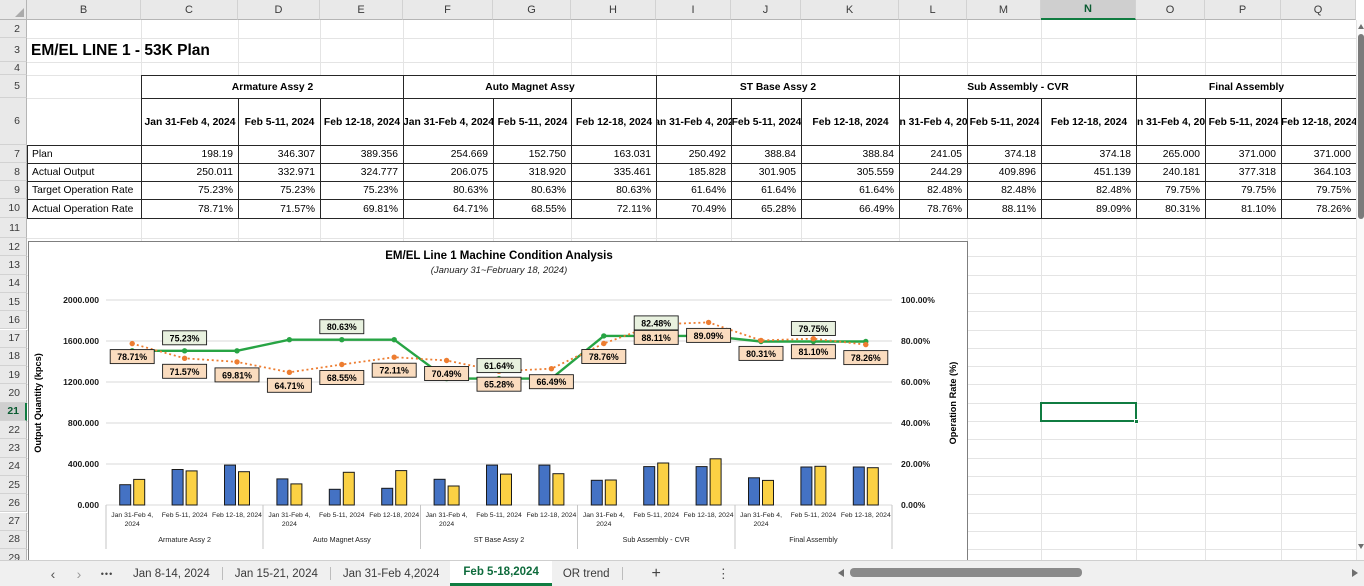  I want to click on row-header-19: 19, so click(13, 375).